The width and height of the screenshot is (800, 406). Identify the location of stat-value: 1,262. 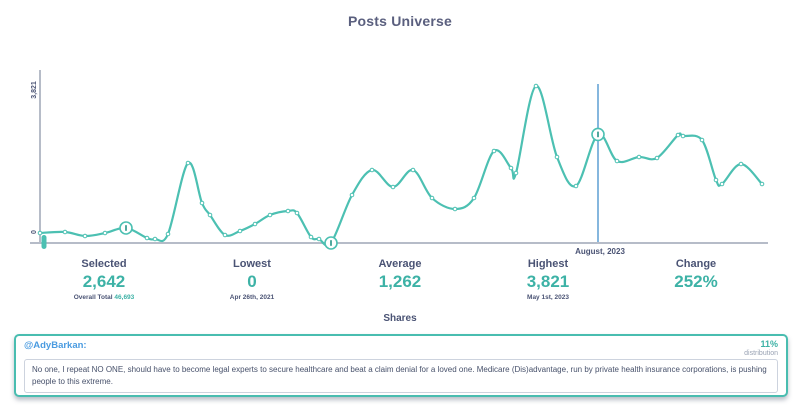
(400, 281).